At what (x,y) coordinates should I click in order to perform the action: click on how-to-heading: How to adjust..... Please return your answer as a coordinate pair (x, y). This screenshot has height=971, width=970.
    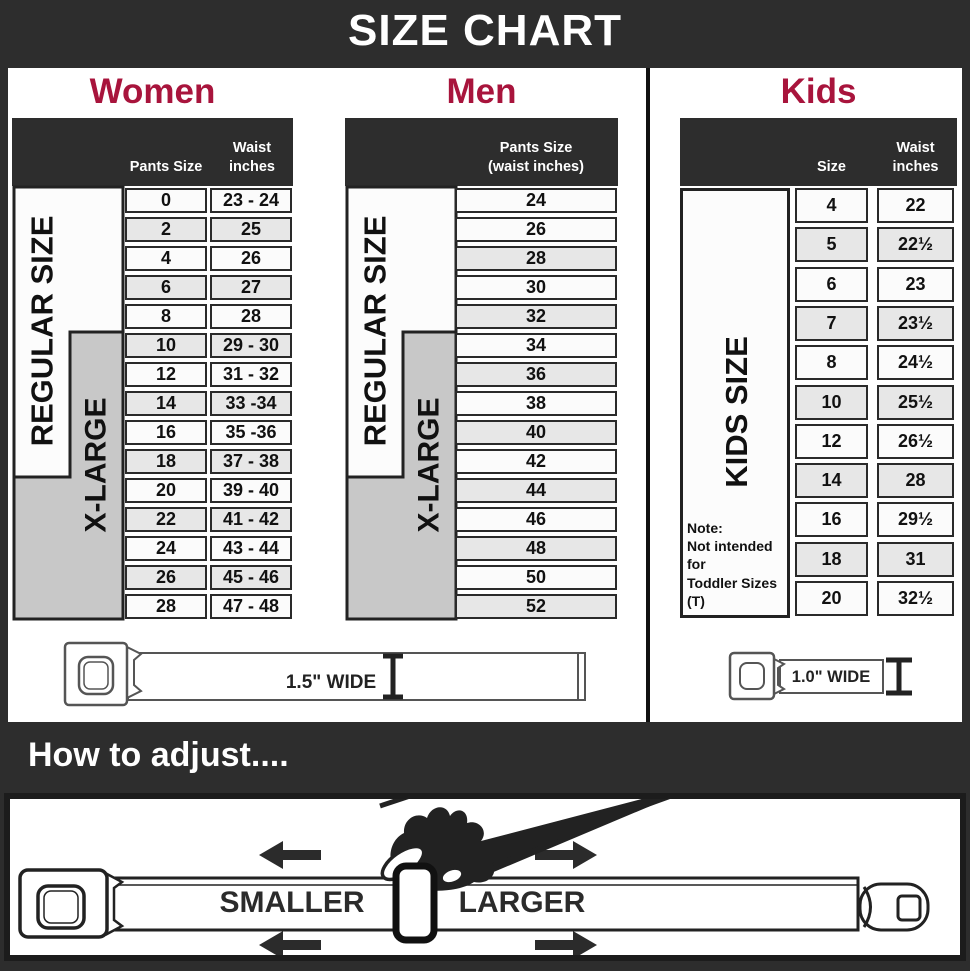
    Looking at the image, I should click on (158, 755).